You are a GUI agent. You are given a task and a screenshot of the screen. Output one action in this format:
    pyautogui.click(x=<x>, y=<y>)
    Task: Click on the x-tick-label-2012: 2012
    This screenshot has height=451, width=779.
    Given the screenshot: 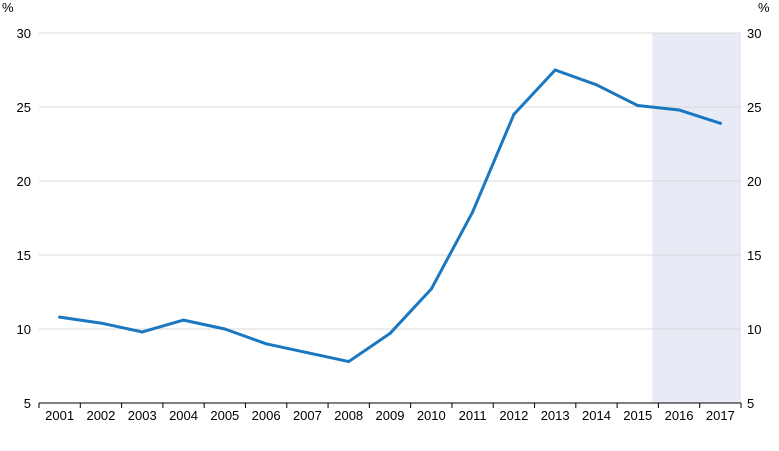 What is the action you would take?
    pyautogui.click(x=513, y=415)
    